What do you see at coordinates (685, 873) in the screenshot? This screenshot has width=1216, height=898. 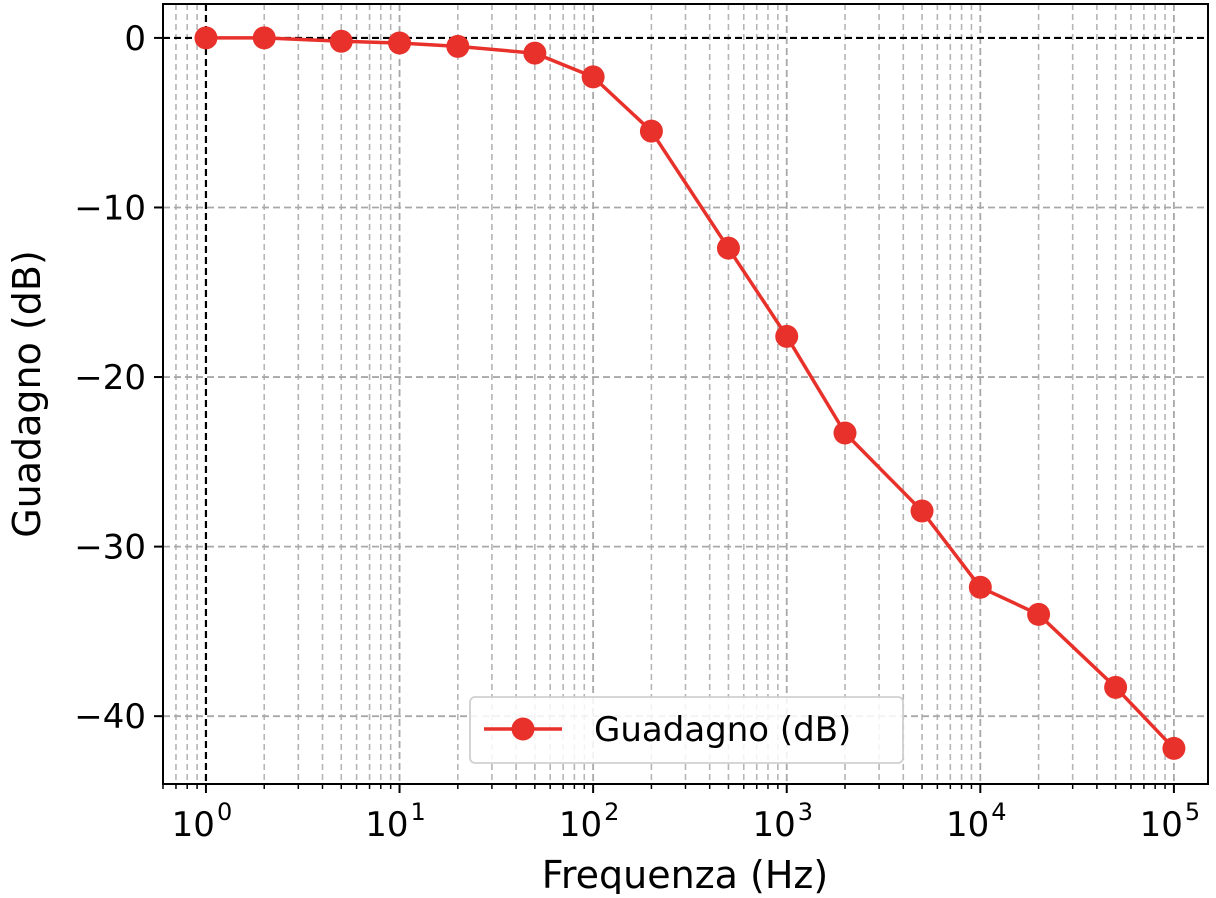 I see `x-axis-label: Frequenza (Hz)` at bounding box center [685, 873].